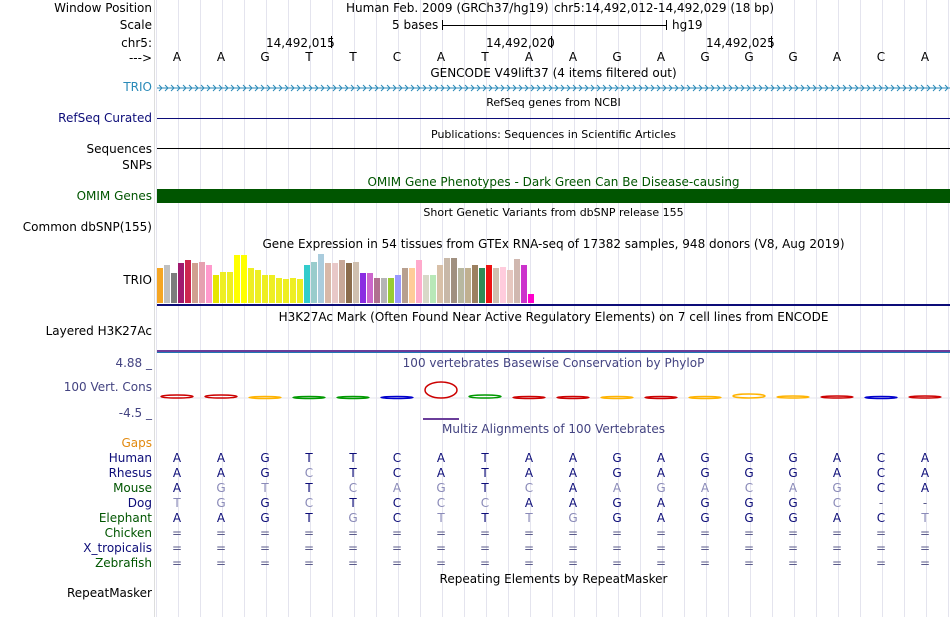 The image size is (950, 617). I want to click on species-label: Dog, so click(139, 503).